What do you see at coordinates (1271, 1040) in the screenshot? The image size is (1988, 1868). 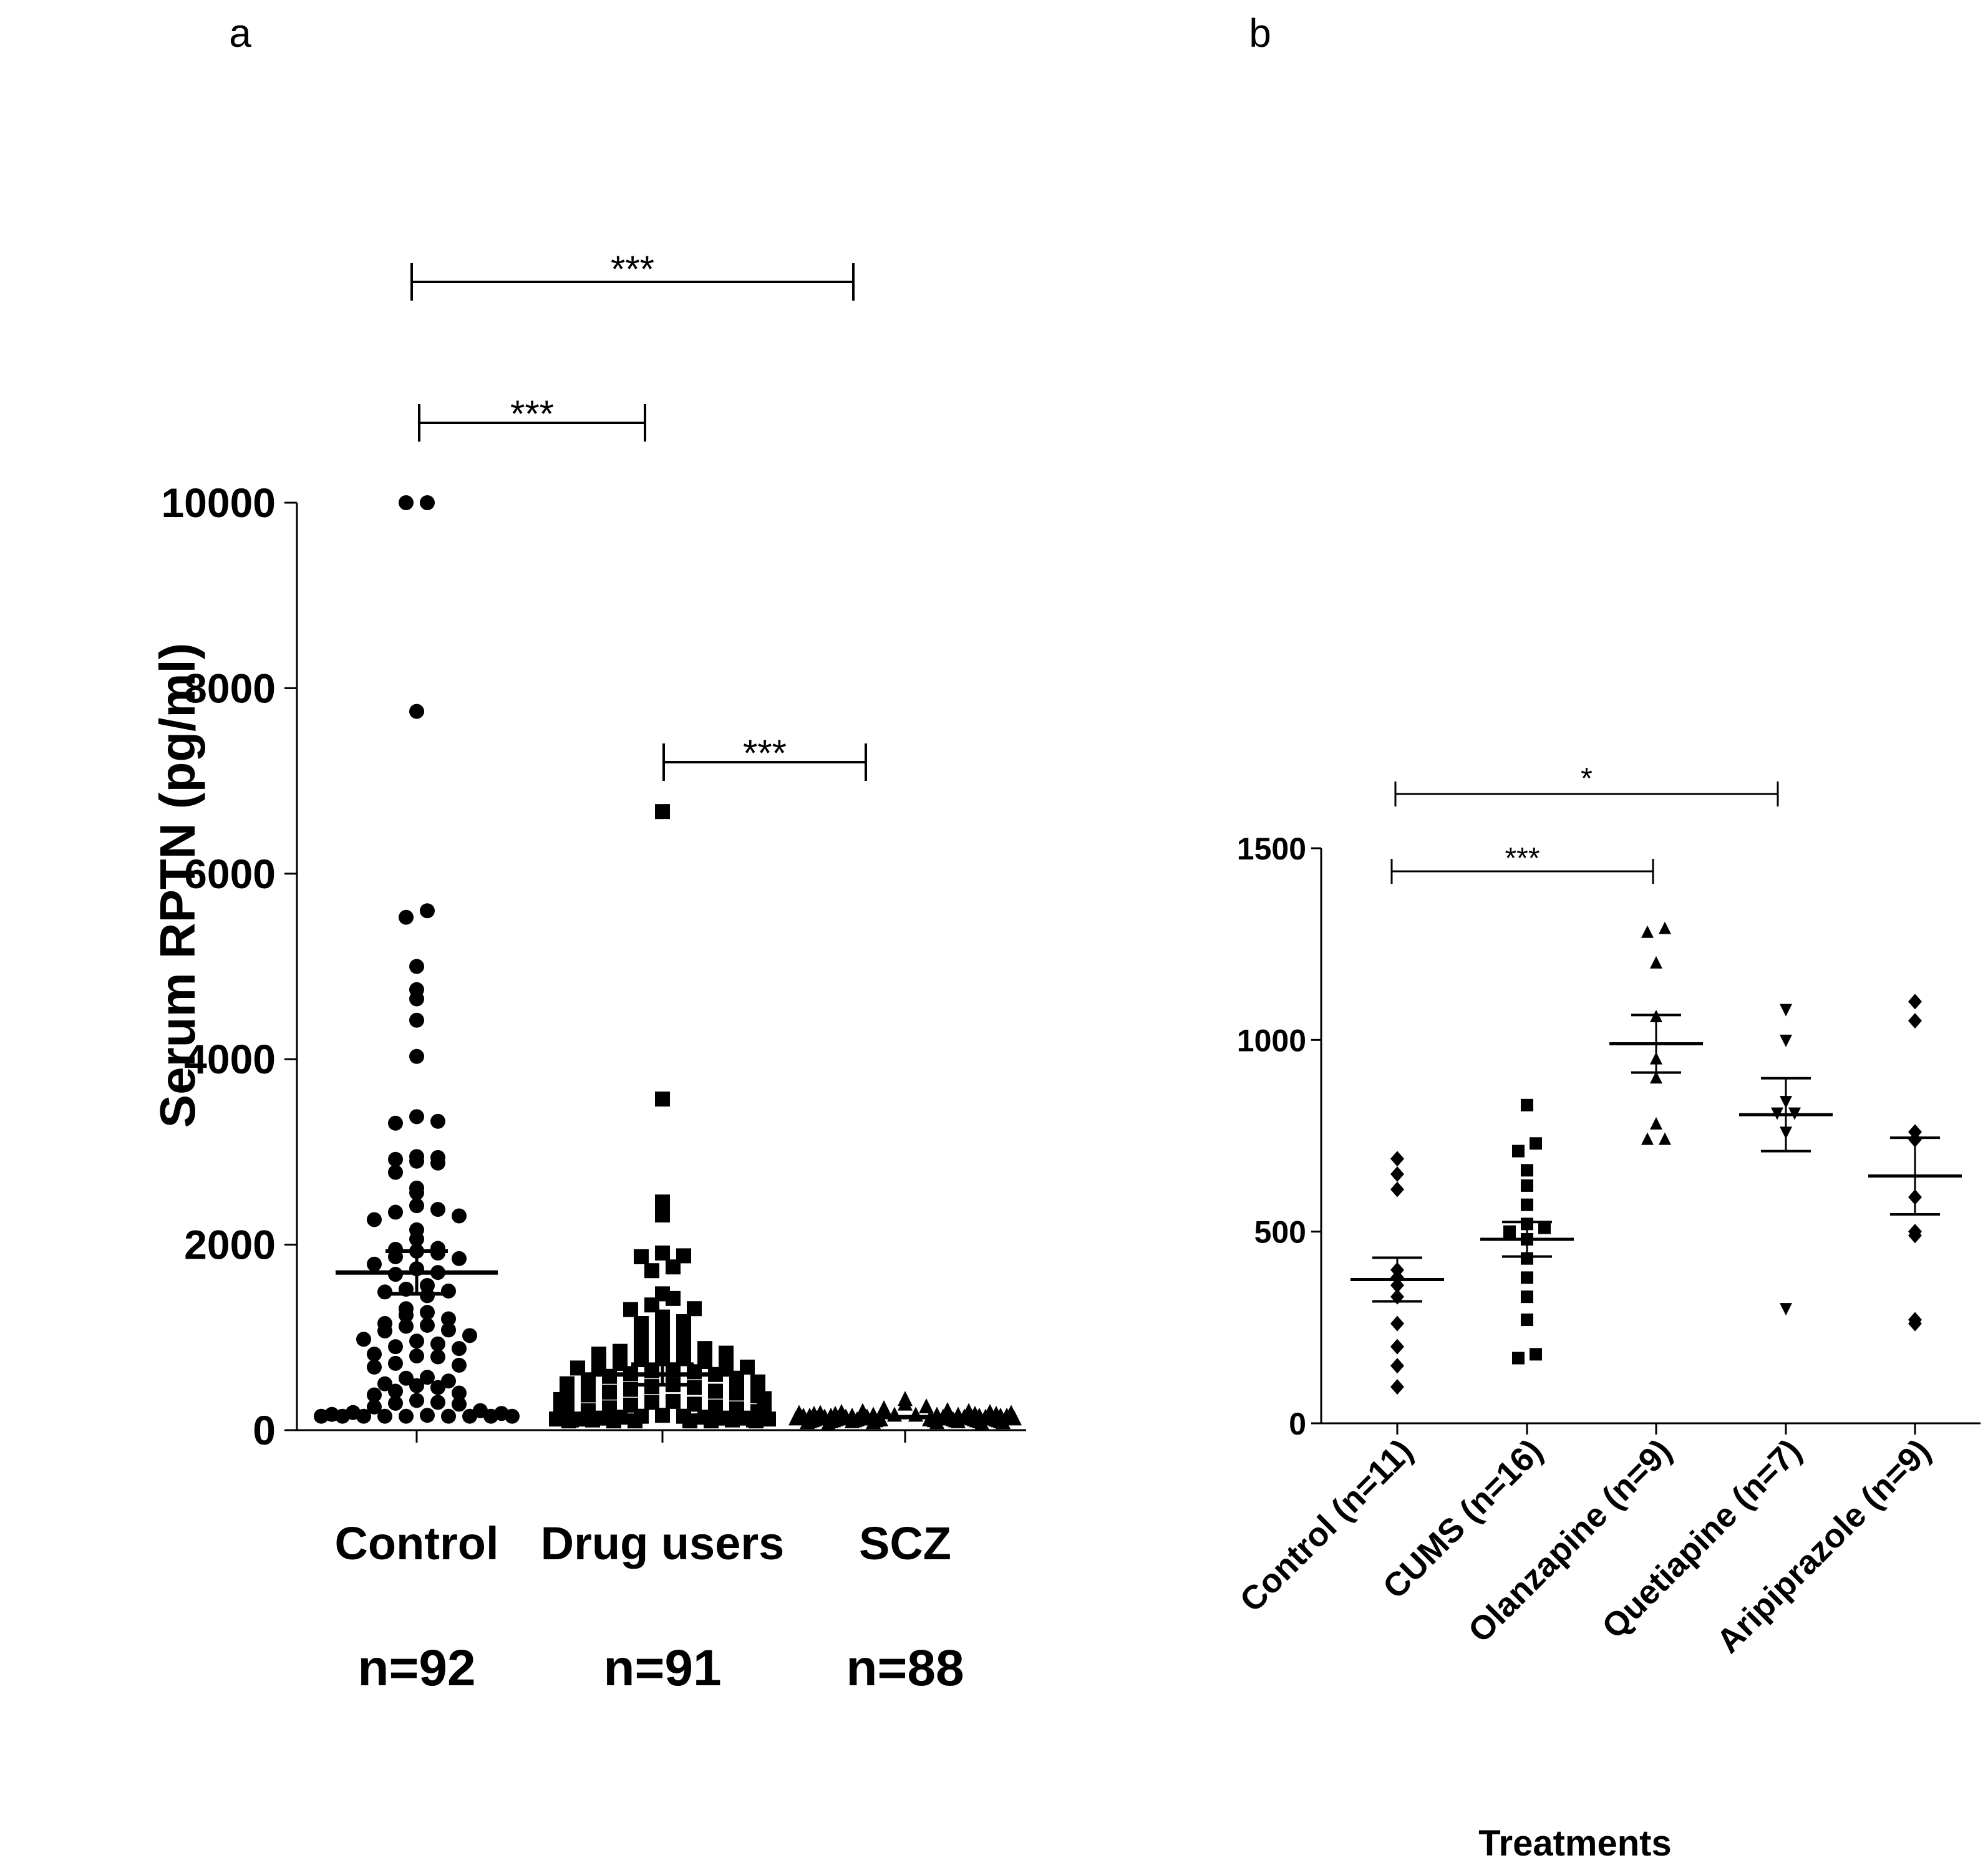 I see `y-tick-label: 1000` at bounding box center [1271, 1040].